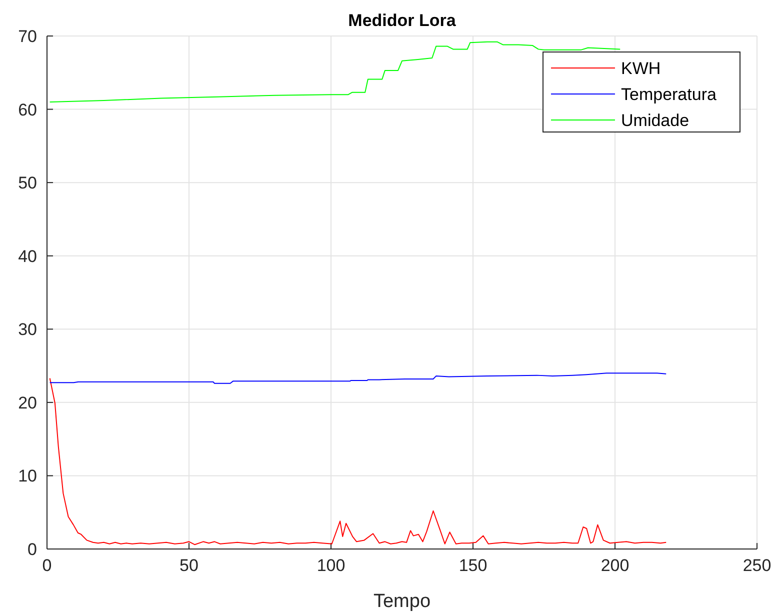 This screenshot has width=777, height=615. Describe the element at coordinates (641, 68) in the screenshot. I see `legend-label: KWH` at that location.